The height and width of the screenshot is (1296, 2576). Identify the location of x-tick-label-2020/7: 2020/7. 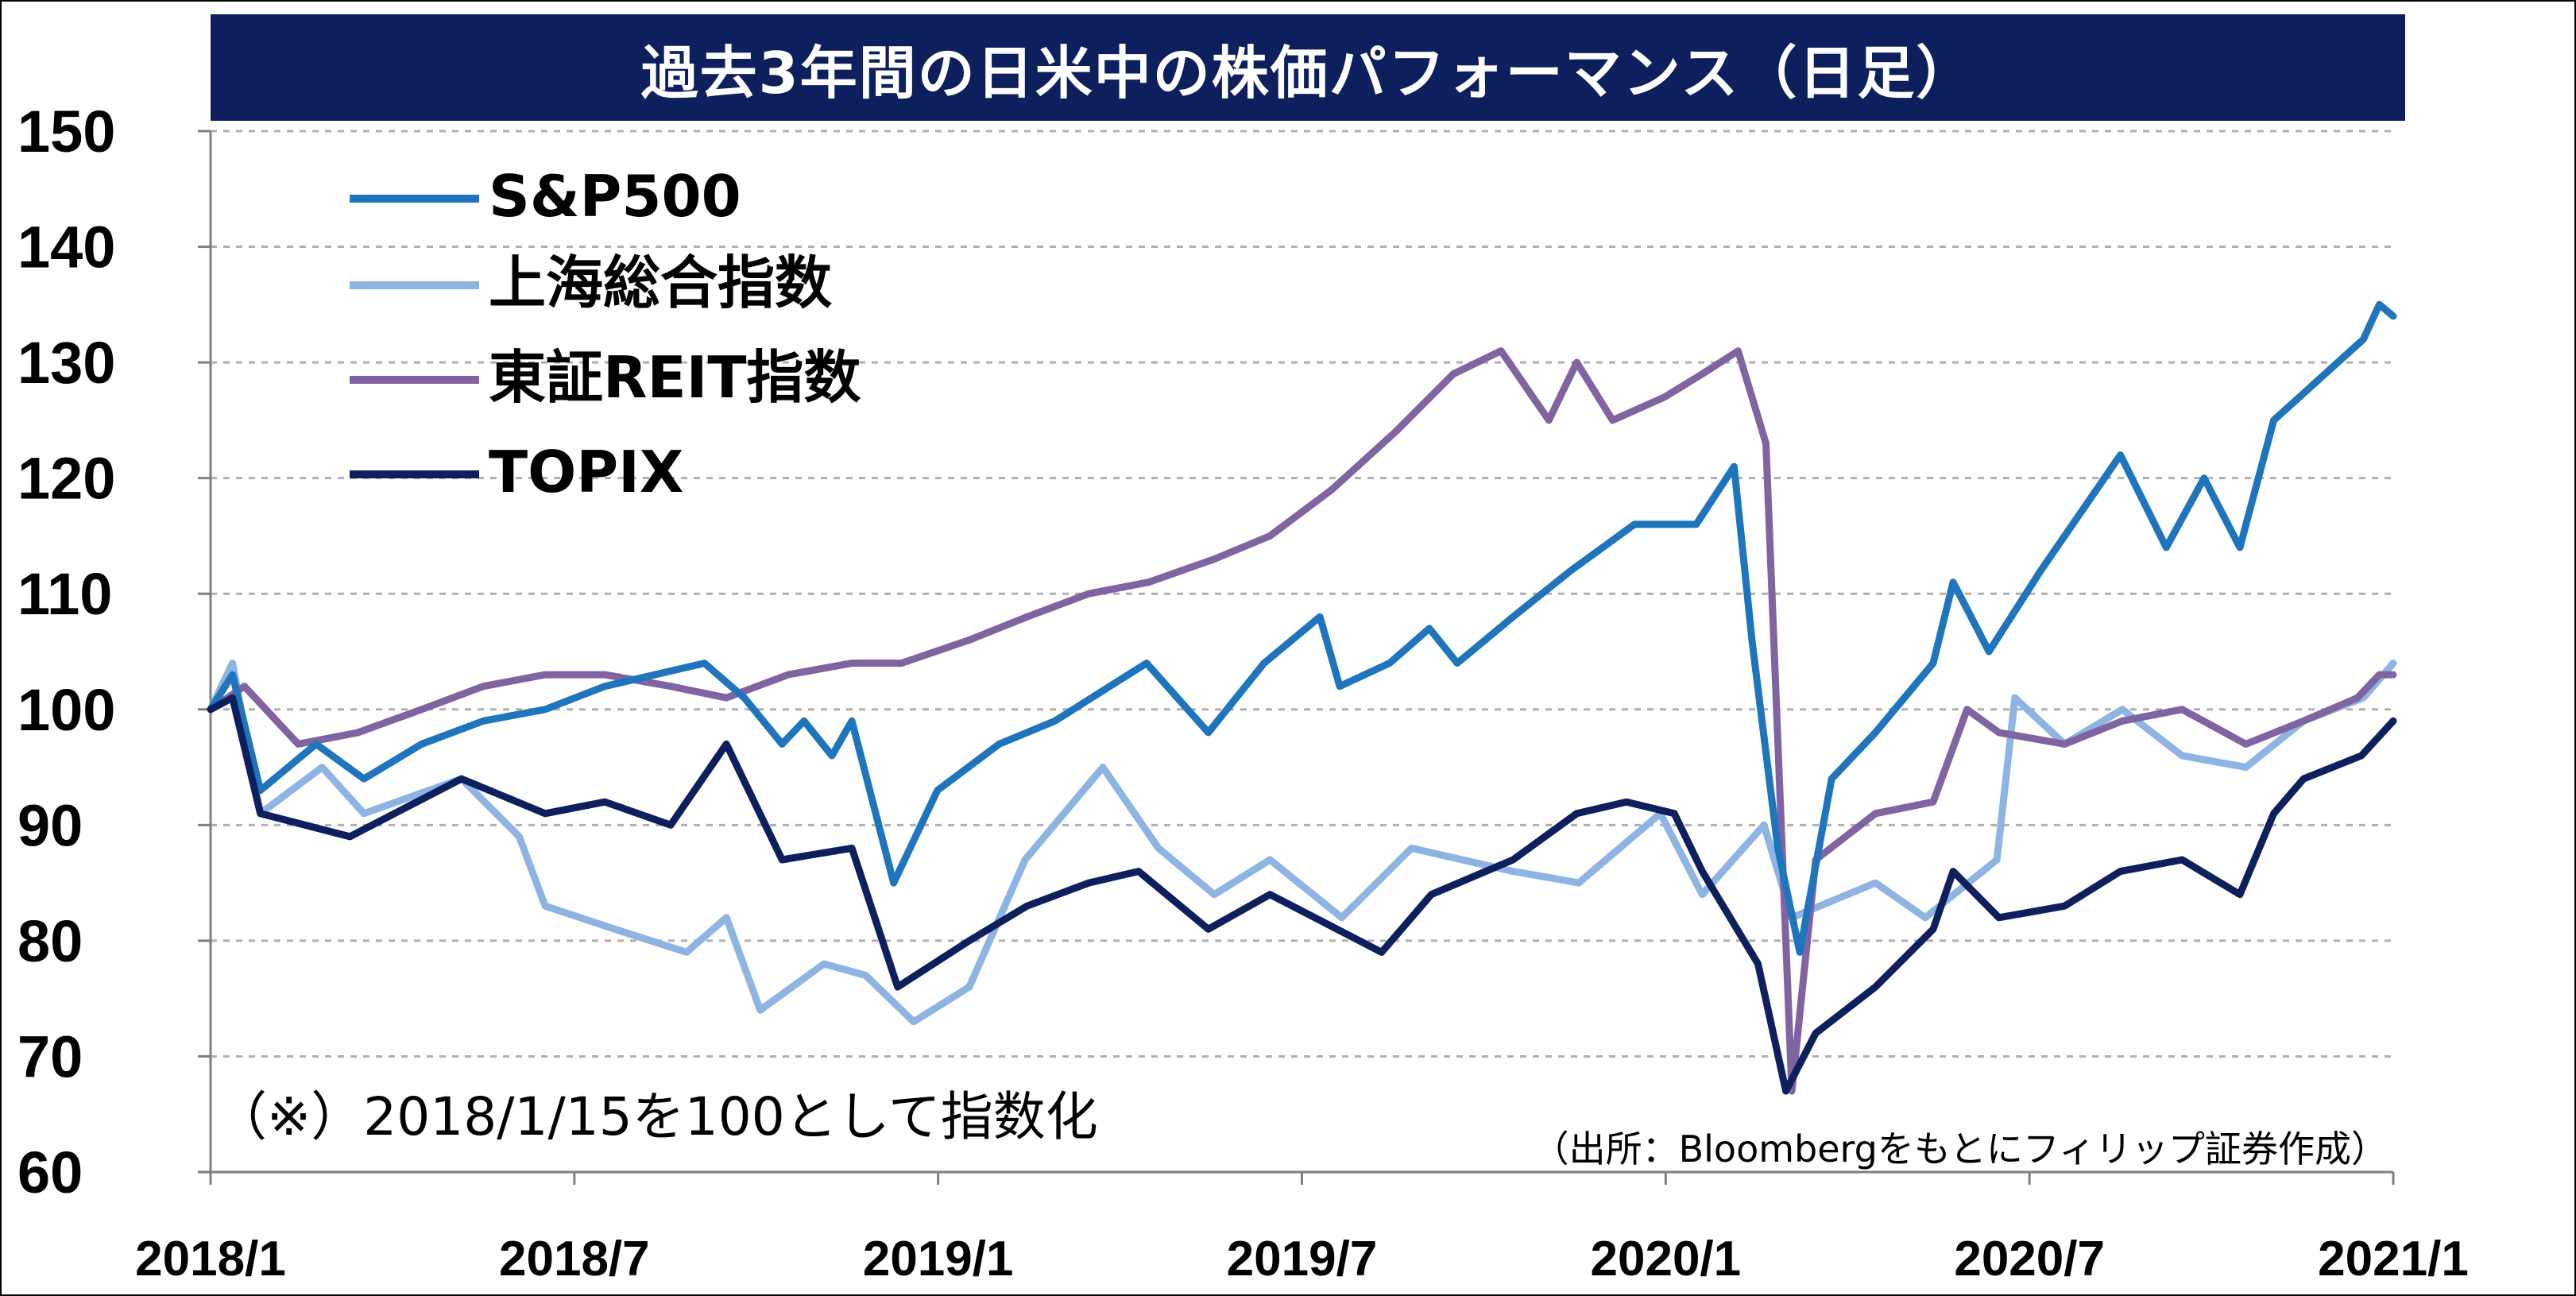
(2030, 1259).